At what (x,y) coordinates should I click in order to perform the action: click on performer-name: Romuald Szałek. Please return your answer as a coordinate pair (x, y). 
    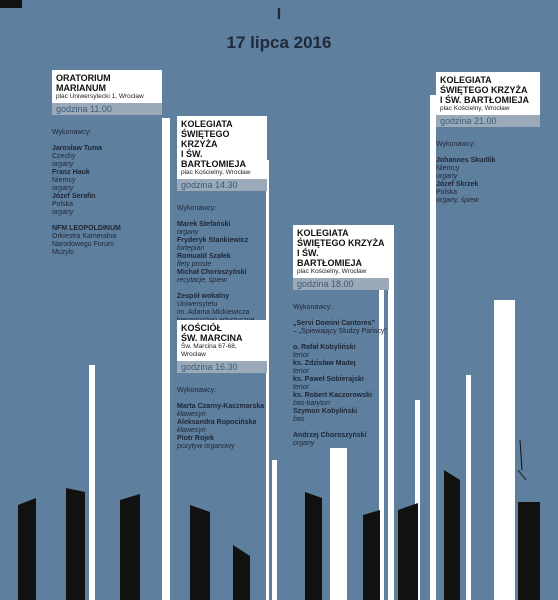
    Looking at the image, I should click on (204, 256).